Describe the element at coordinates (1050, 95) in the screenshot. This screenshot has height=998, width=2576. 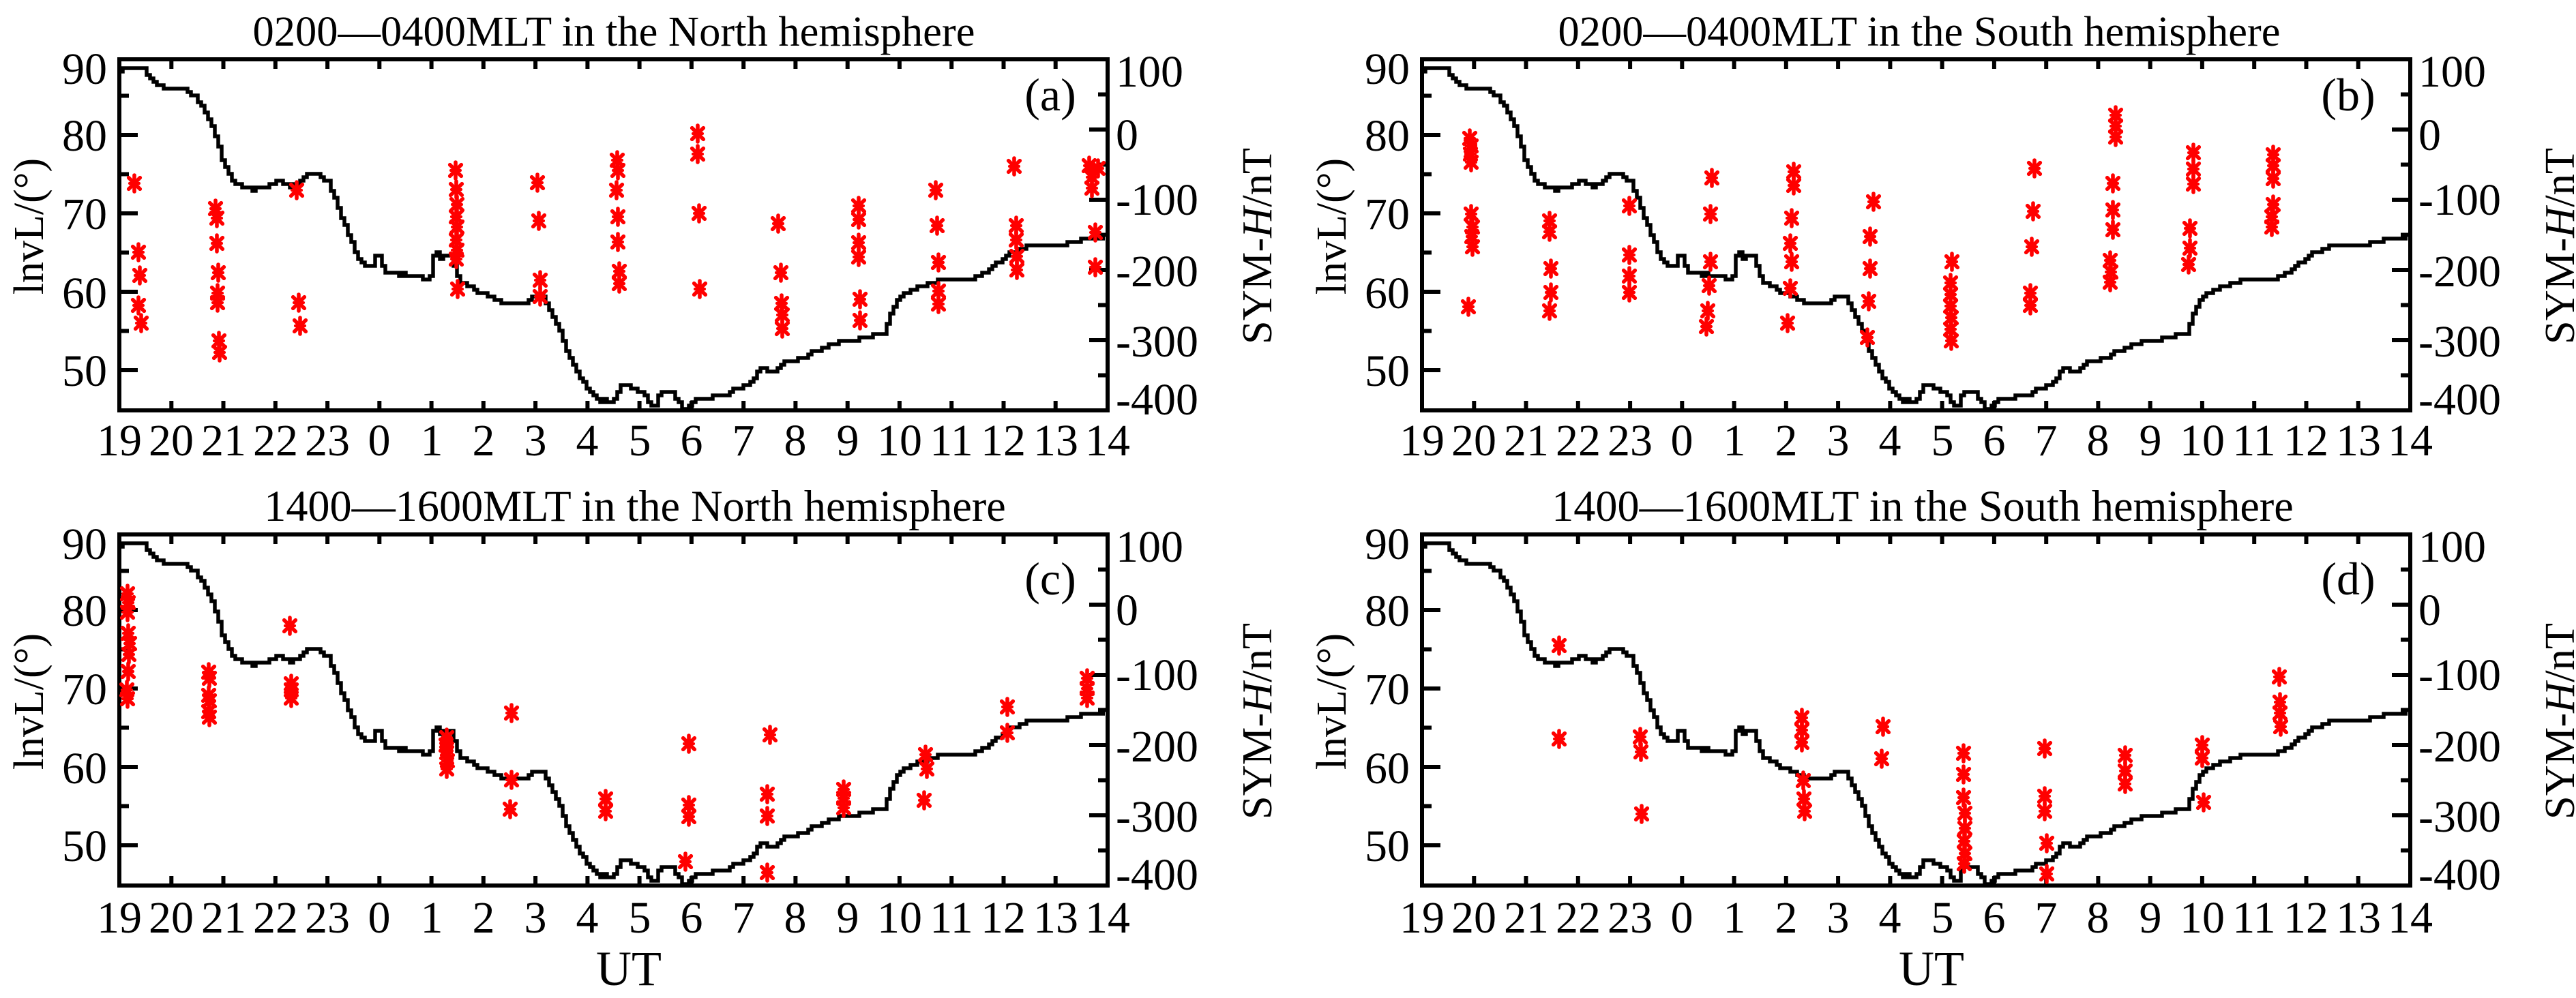
I see `svg-text: (a)` at that location.